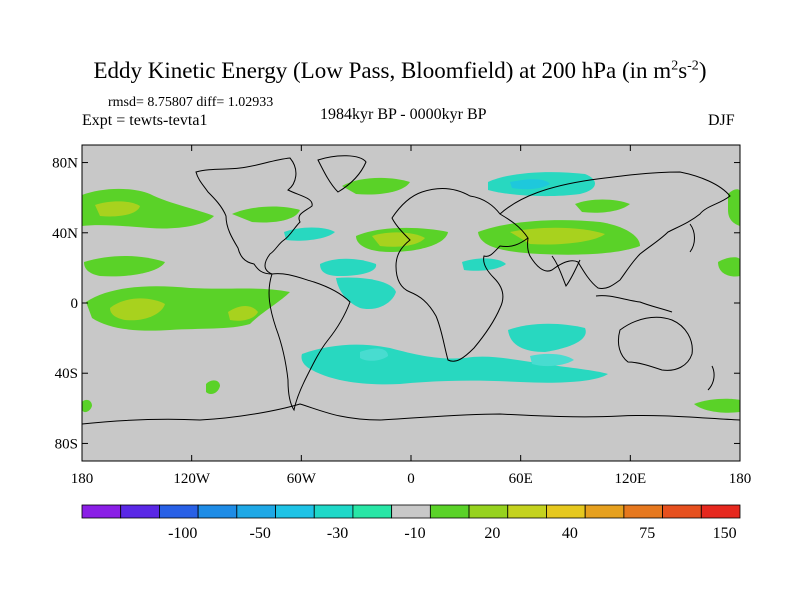 The image size is (800, 600). I want to click on x-tick-label: 120E, so click(630, 479).